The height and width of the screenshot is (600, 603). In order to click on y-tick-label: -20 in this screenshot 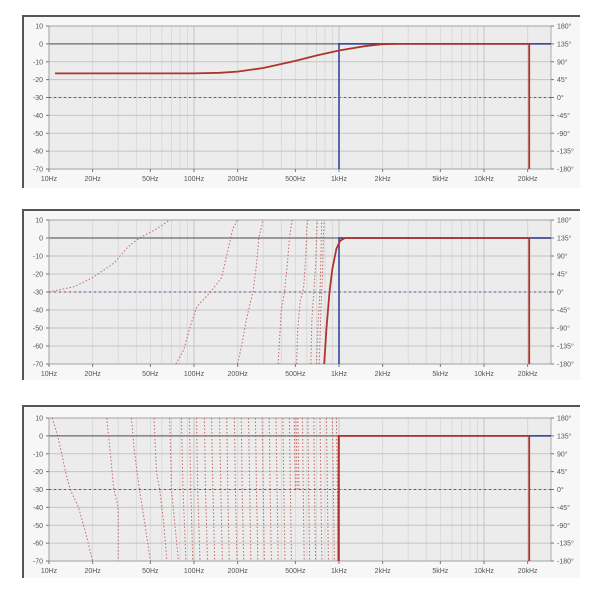, I will do `click(38, 275)`.